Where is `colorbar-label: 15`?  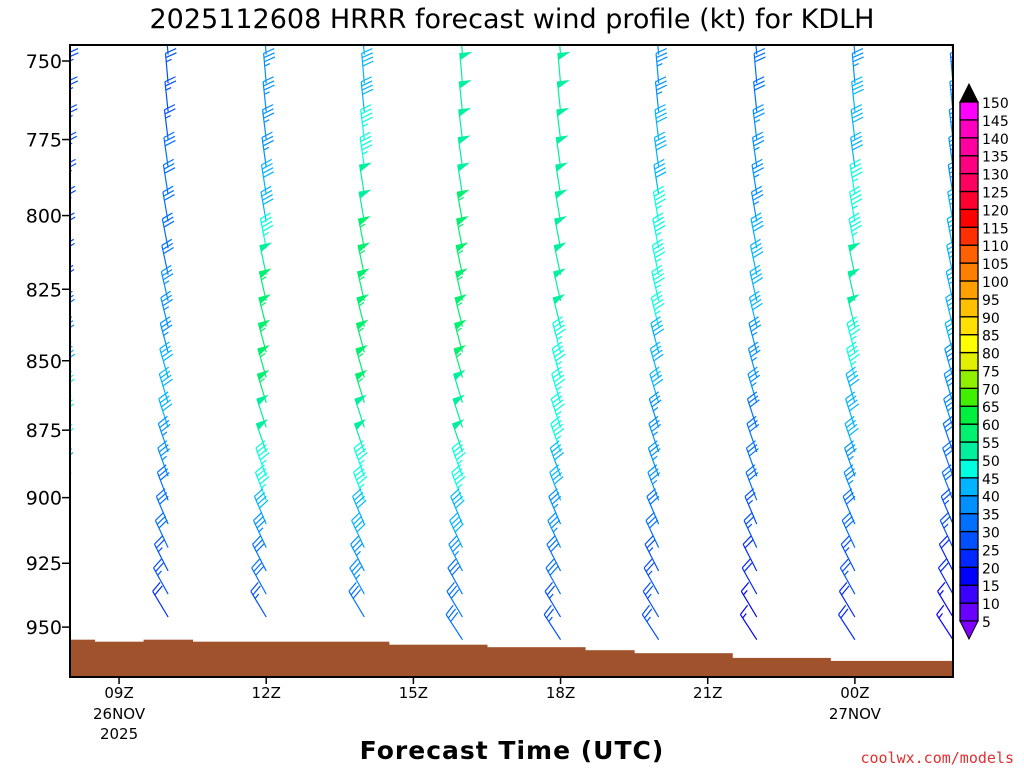
colorbar-label: 15 is located at coordinates (991, 587).